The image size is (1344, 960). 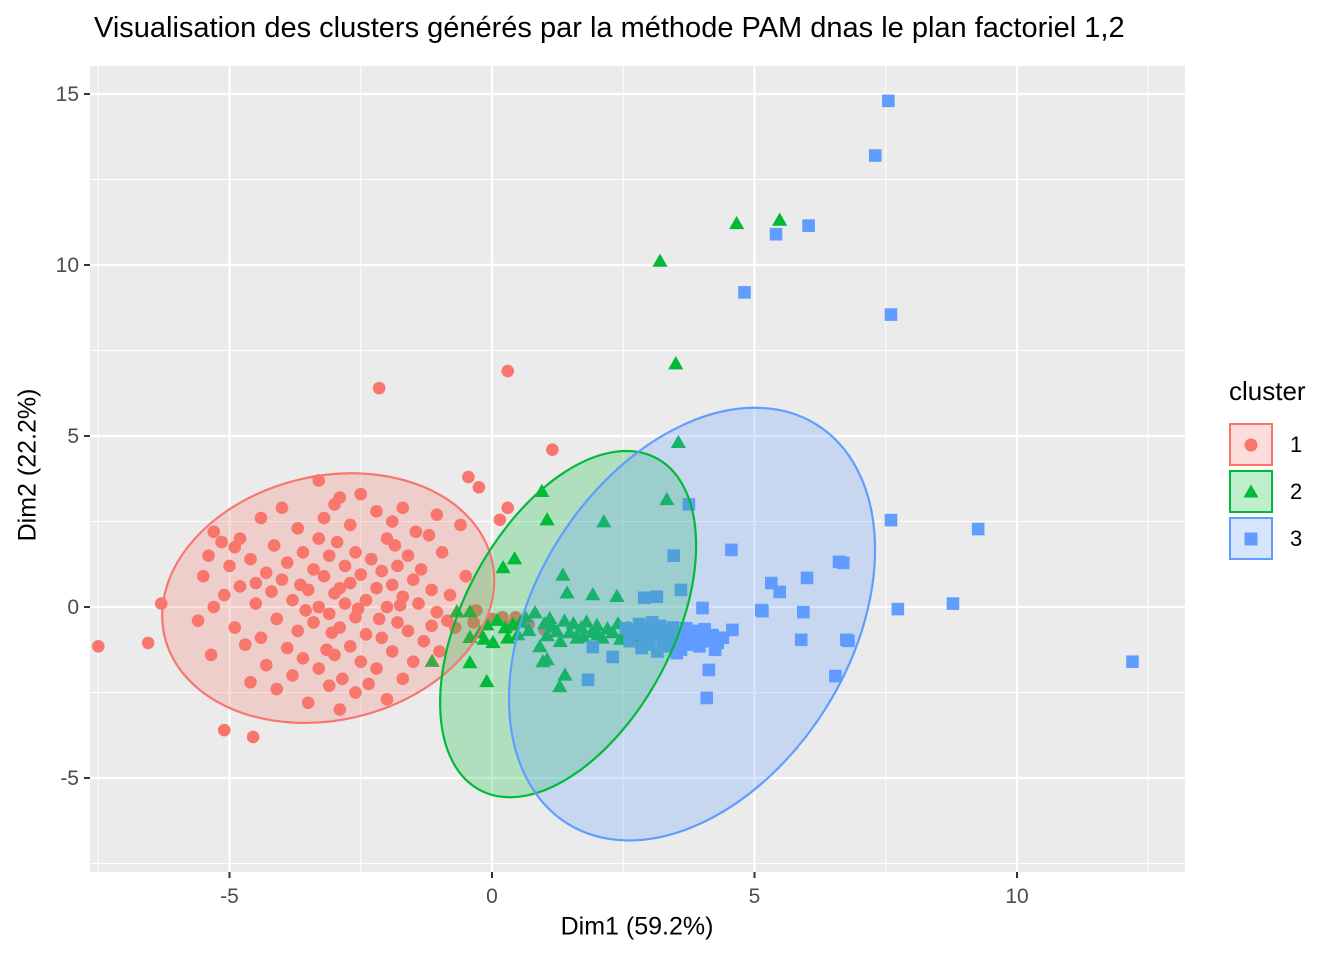 What do you see at coordinates (1016, 896) in the screenshot?
I see `x-tick-label: 10` at bounding box center [1016, 896].